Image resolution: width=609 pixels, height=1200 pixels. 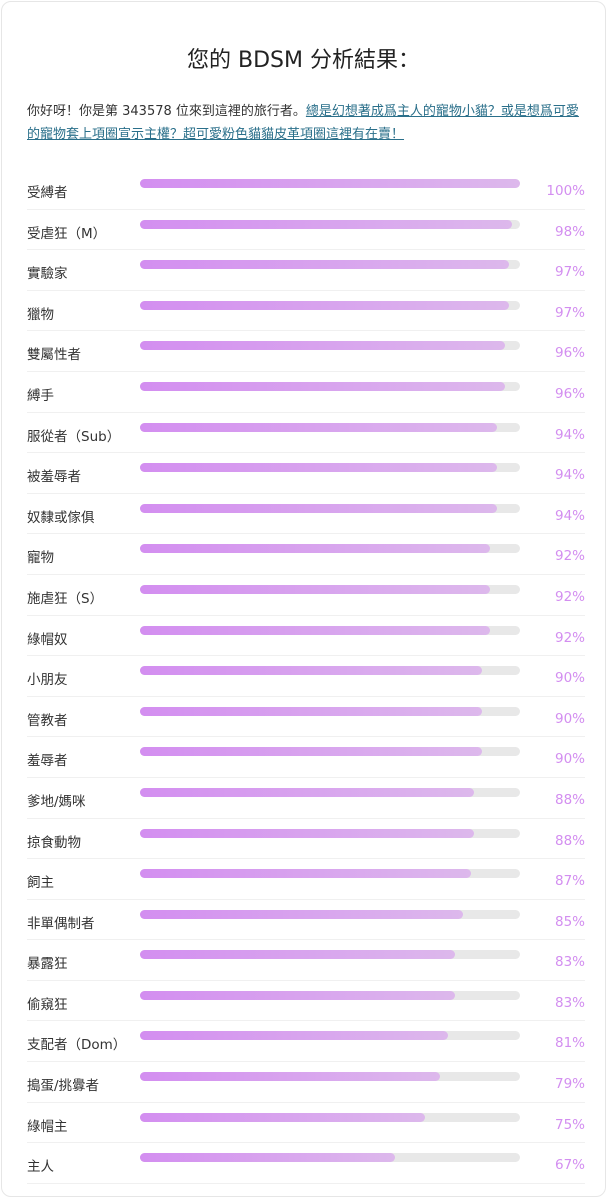 I want to click on value-label: 75%, so click(x=569, y=1124).